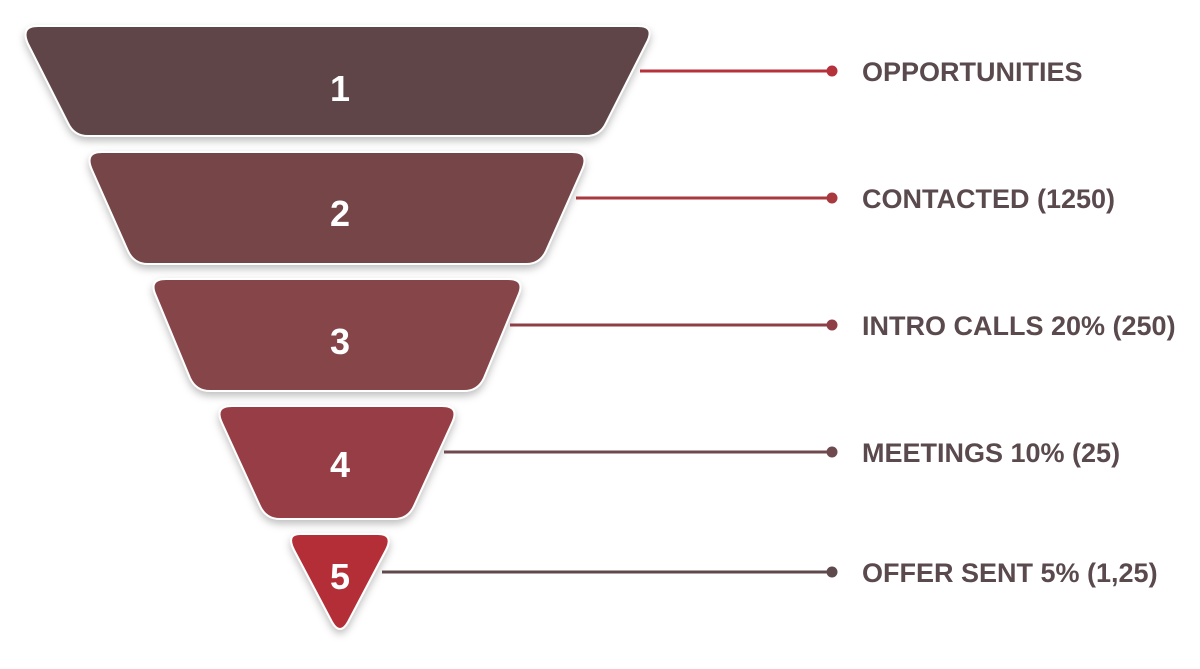 This screenshot has width=1200, height=669. I want to click on stage-number-4: 4, so click(340, 464).